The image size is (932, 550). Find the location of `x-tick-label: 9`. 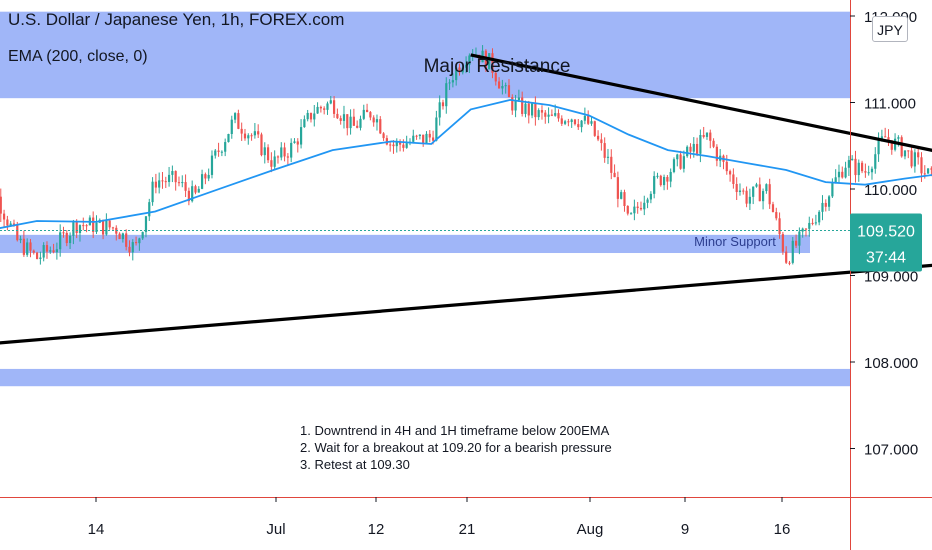

x-tick-label: 9 is located at coordinates (685, 529).